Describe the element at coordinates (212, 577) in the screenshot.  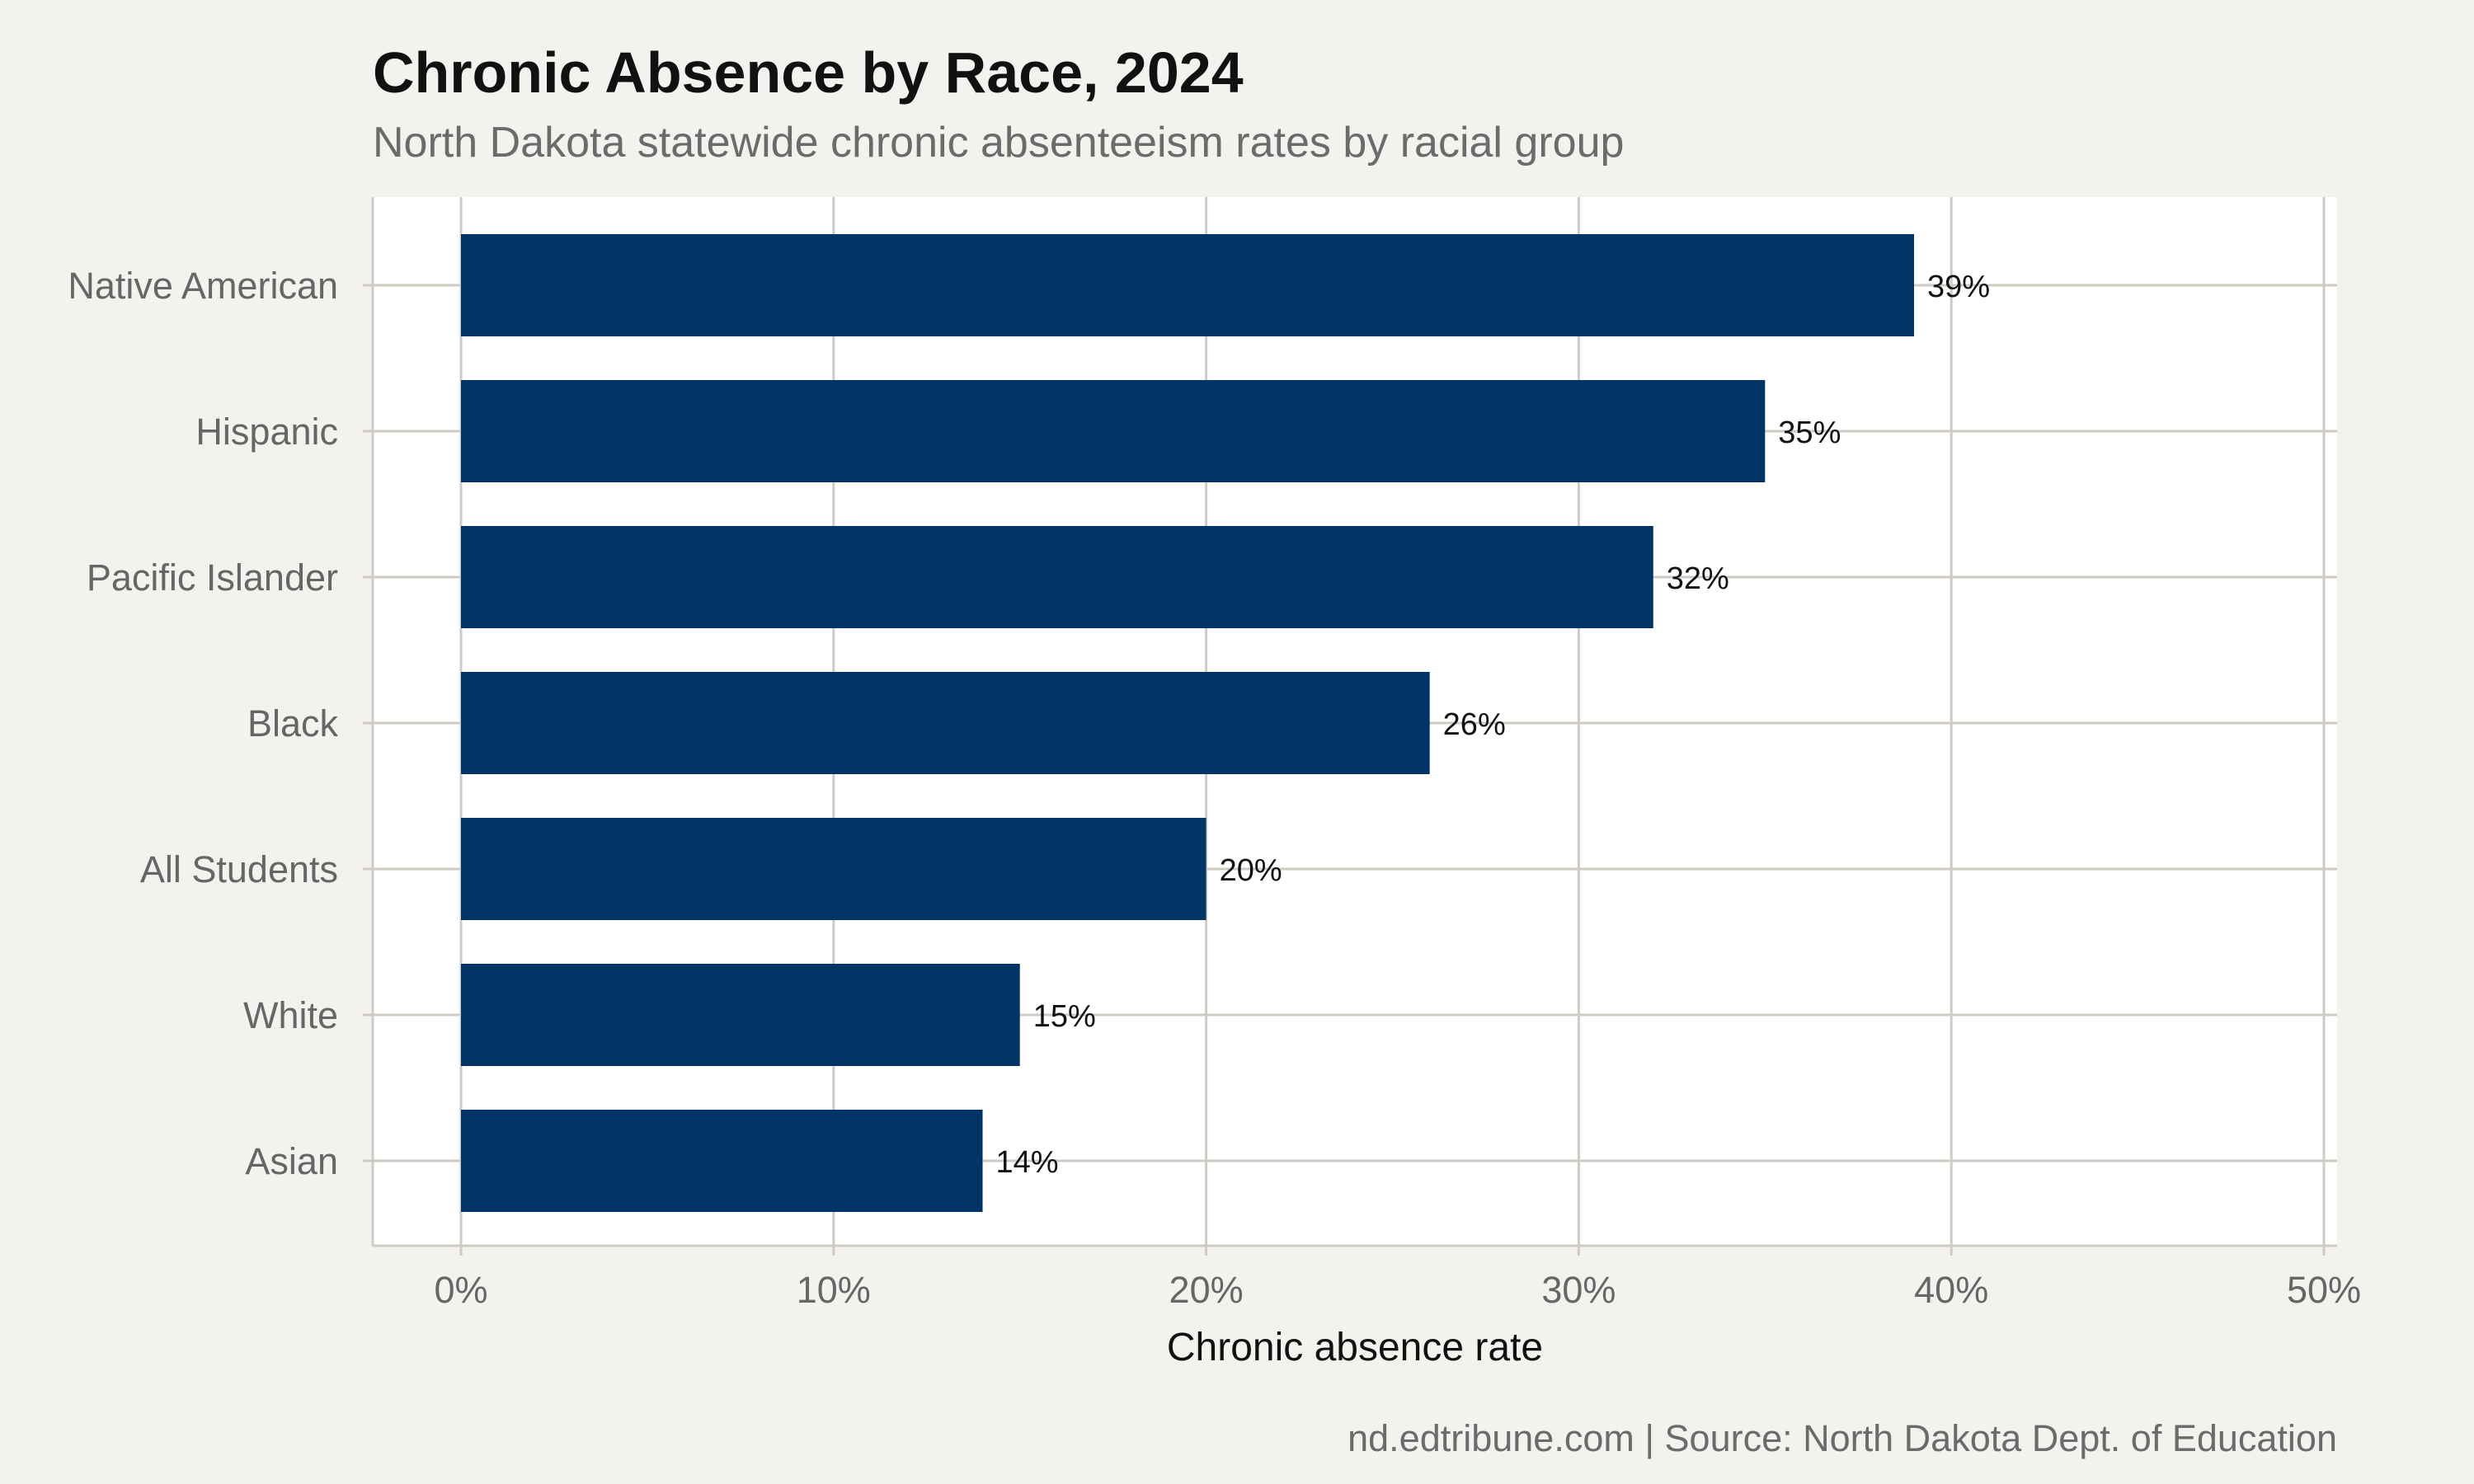
I see `category-label: Pacific Islander` at that location.